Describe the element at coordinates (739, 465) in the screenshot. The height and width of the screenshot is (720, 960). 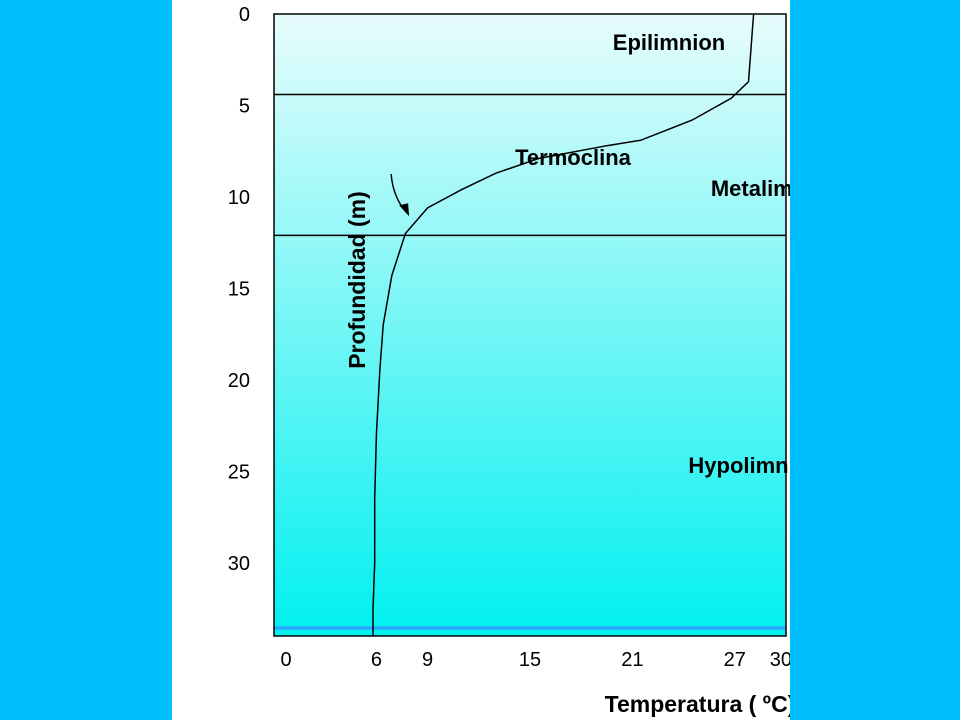
I see `layer-label-hypolimnion: Hypolimnion` at that location.